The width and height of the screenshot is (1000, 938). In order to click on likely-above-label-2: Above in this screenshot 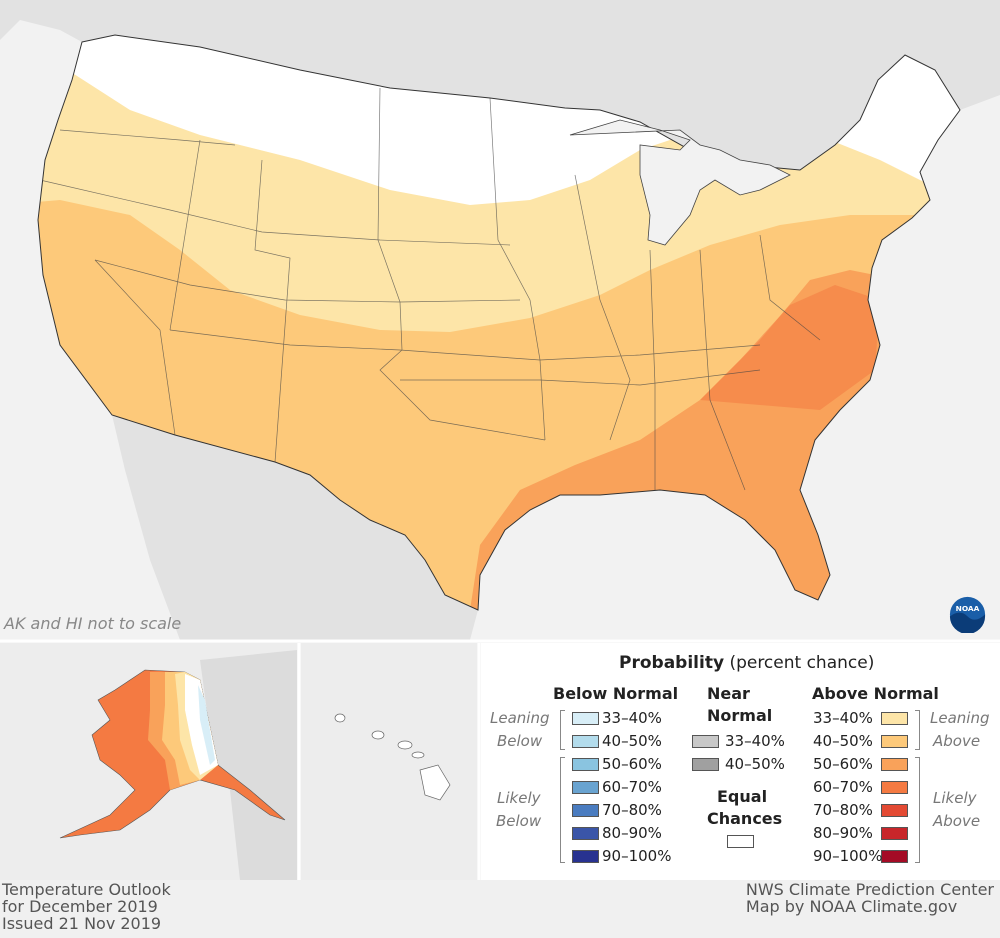, I will do `click(957, 821)`.